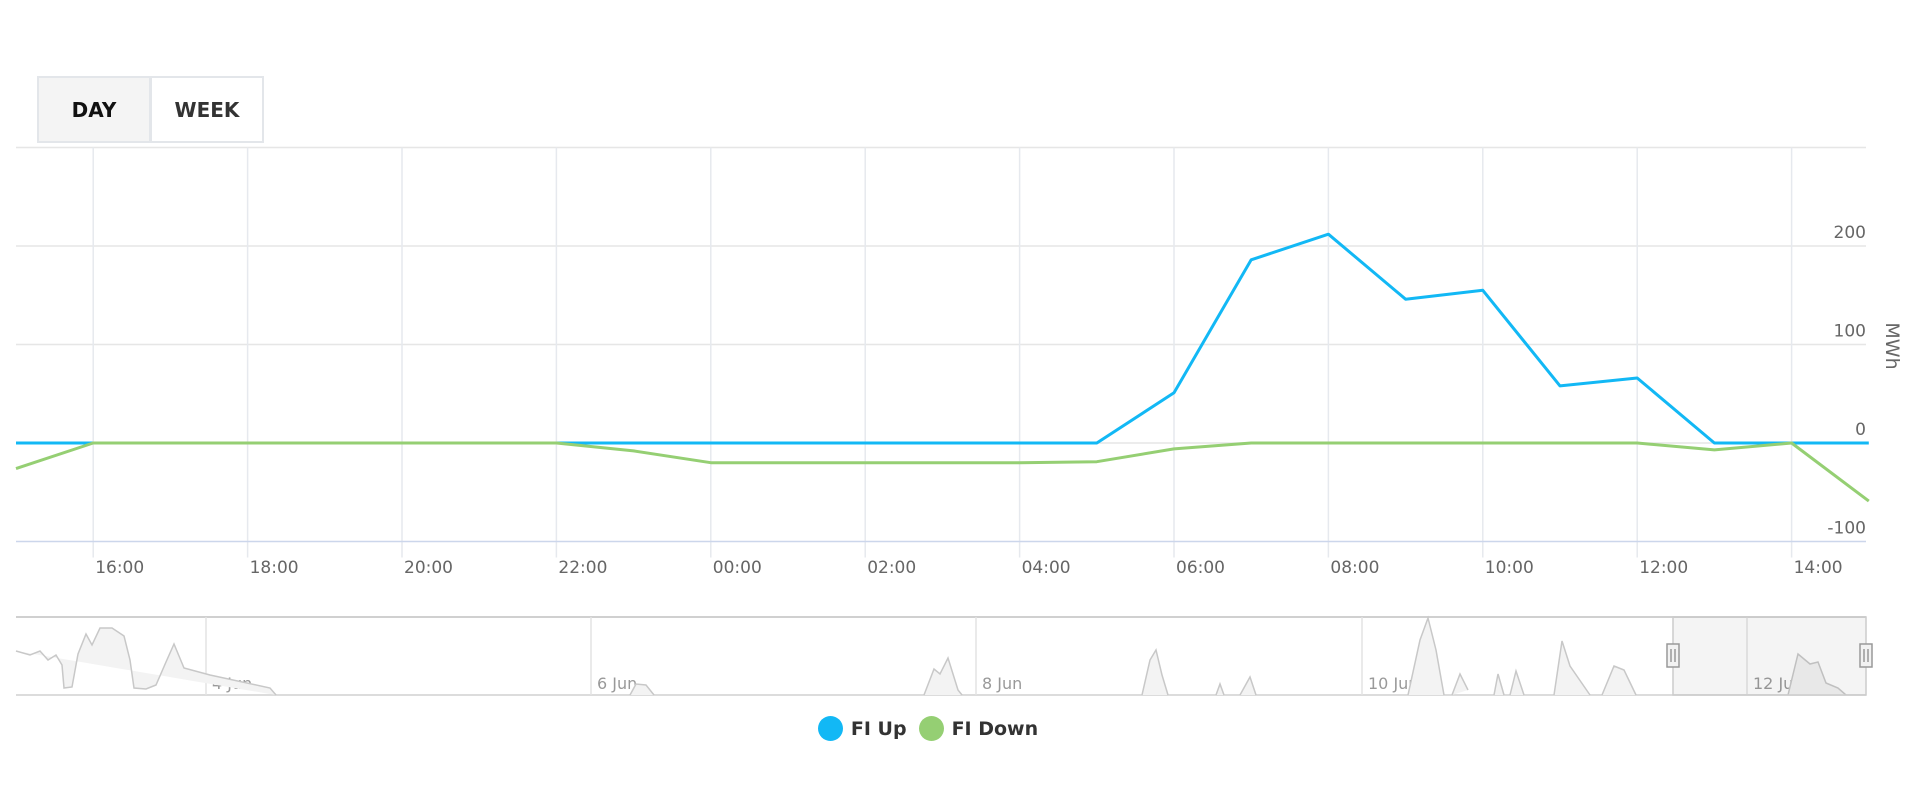 The width and height of the screenshot is (1920, 786). I want to click on range-selector: DAY WEEK, so click(150, 109).